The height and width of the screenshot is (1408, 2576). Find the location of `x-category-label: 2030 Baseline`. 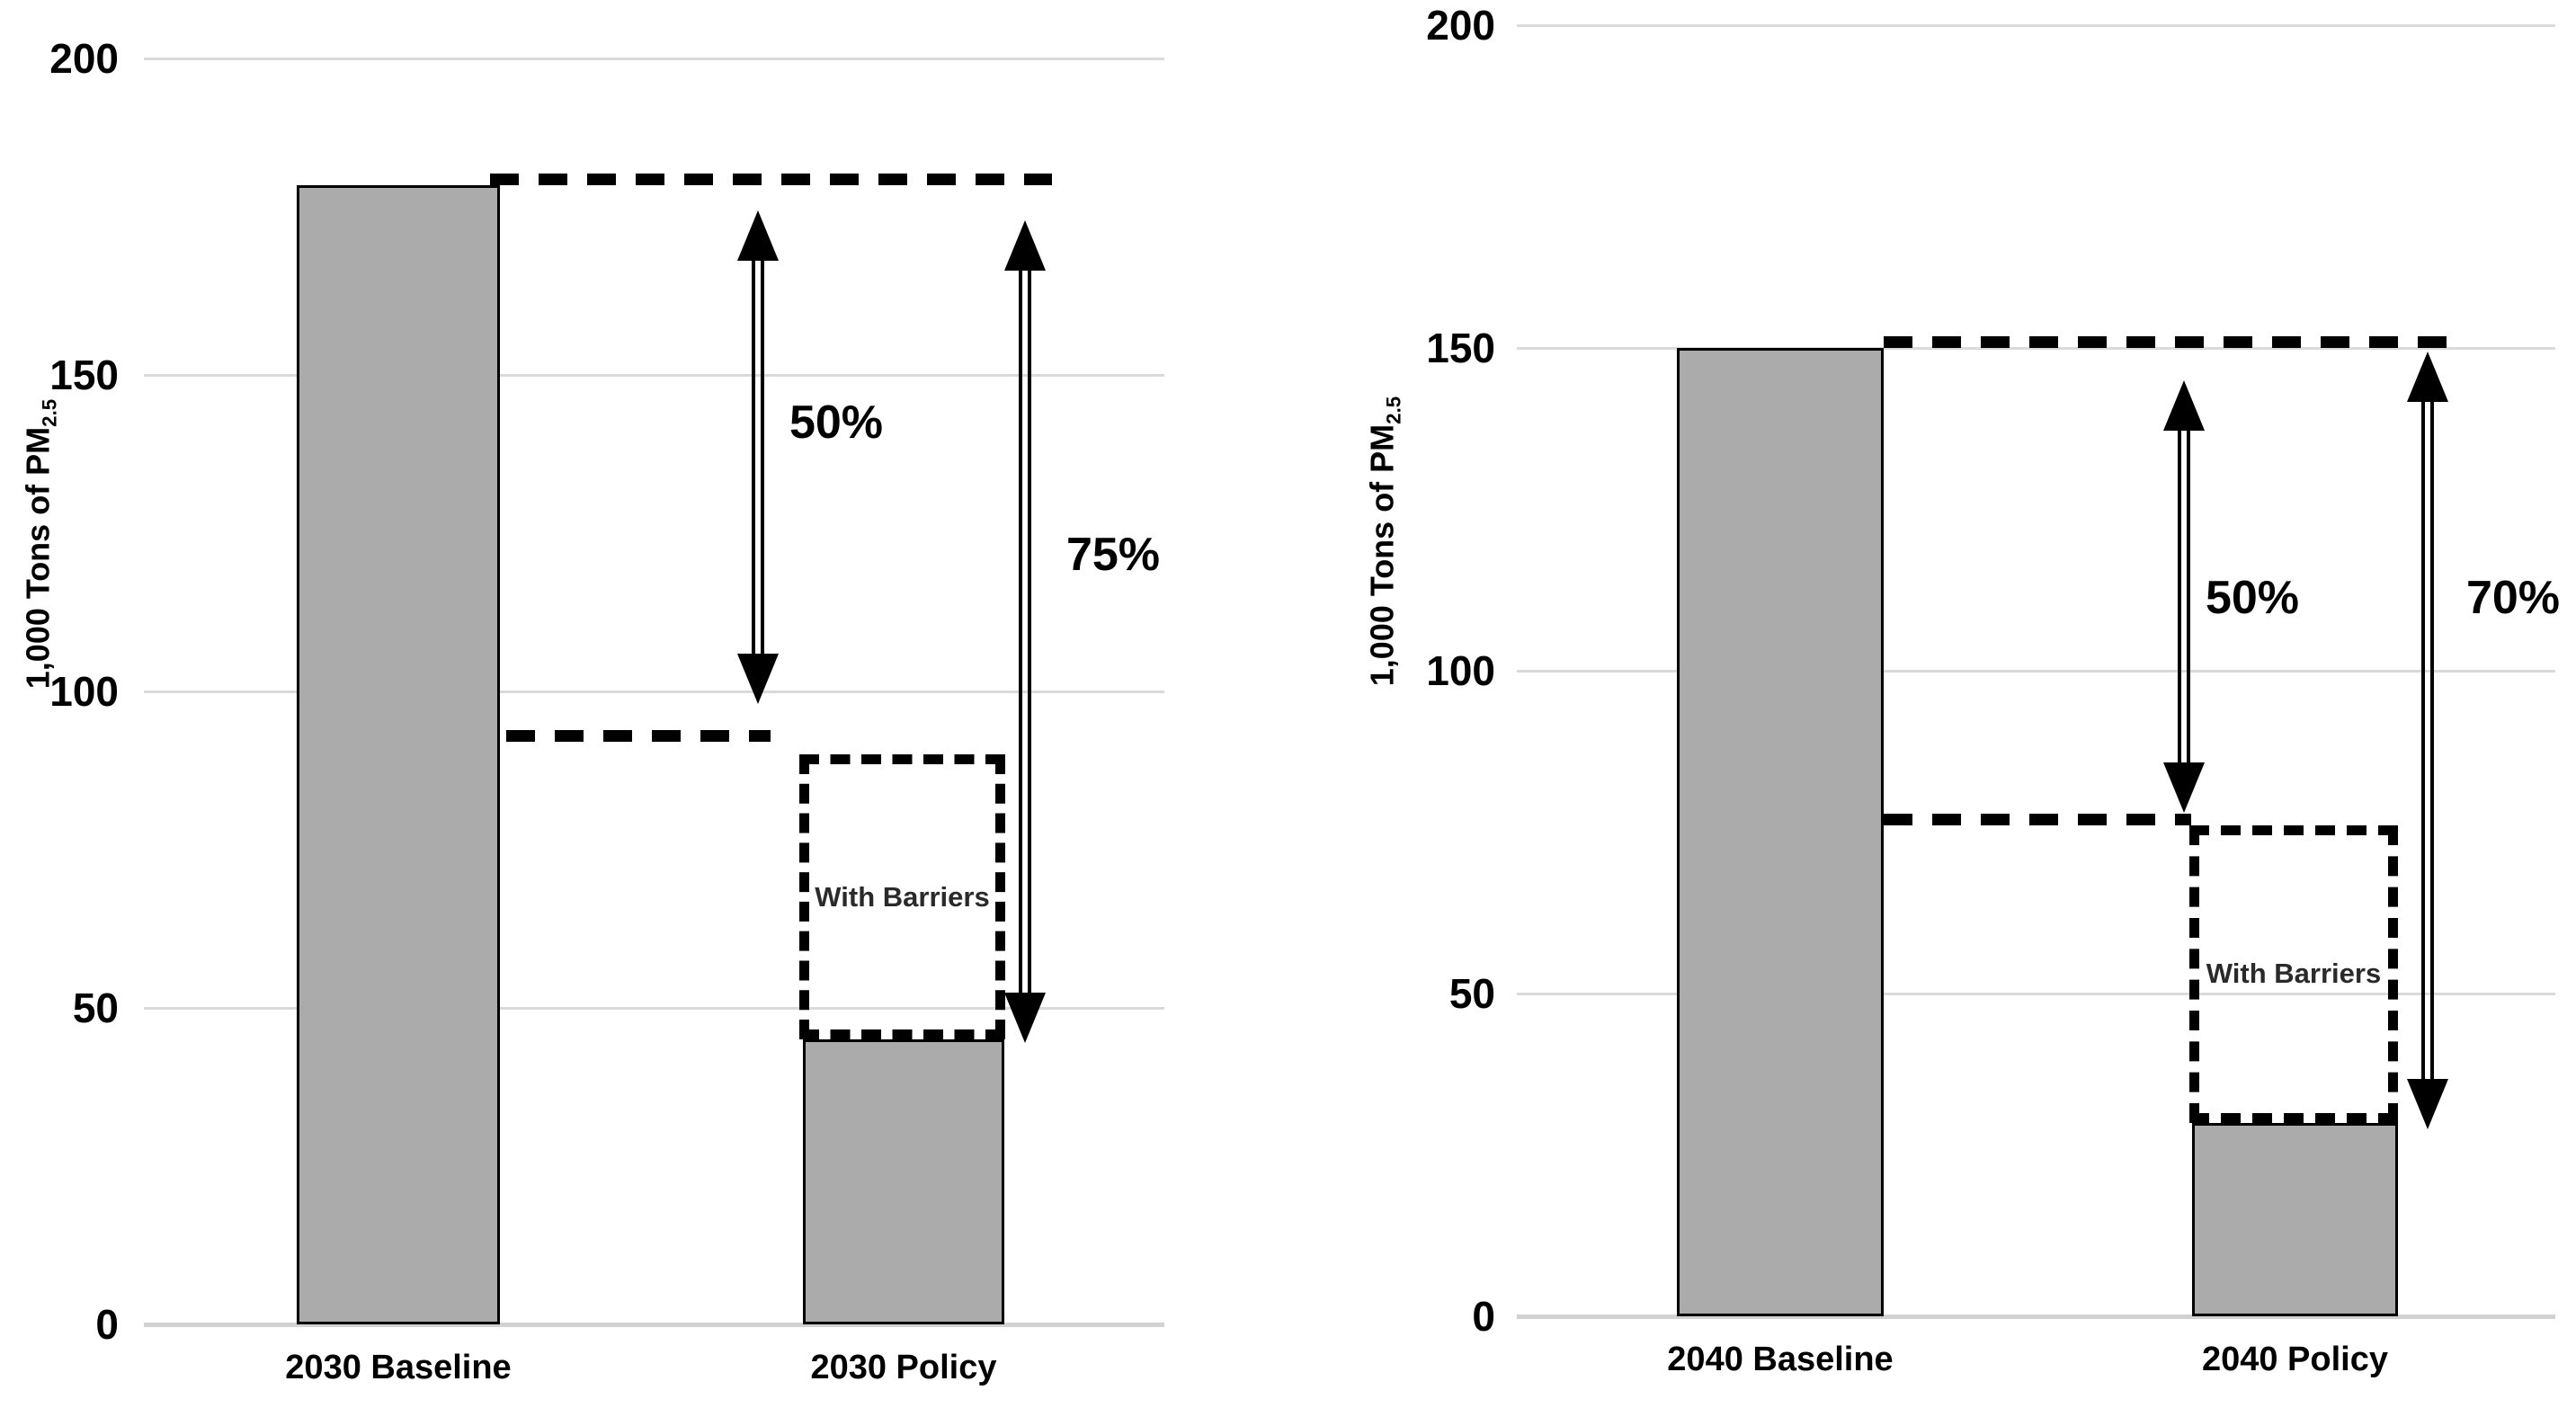

x-category-label: 2030 Baseline is located at coordinates (399, 1367).